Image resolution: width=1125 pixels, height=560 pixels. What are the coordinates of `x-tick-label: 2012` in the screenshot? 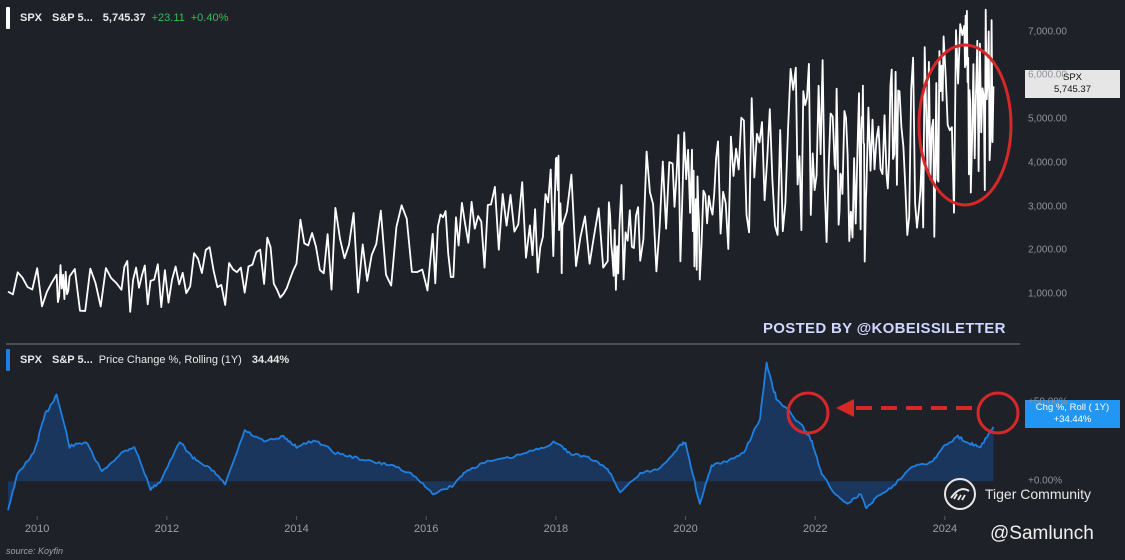 It's located at (167, 529).